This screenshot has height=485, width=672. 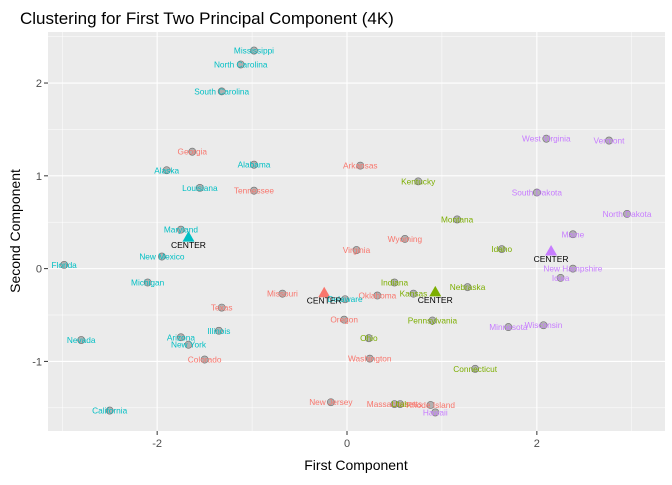 I want to click on point-label: Massachusetts, so click(x=394, y=404).